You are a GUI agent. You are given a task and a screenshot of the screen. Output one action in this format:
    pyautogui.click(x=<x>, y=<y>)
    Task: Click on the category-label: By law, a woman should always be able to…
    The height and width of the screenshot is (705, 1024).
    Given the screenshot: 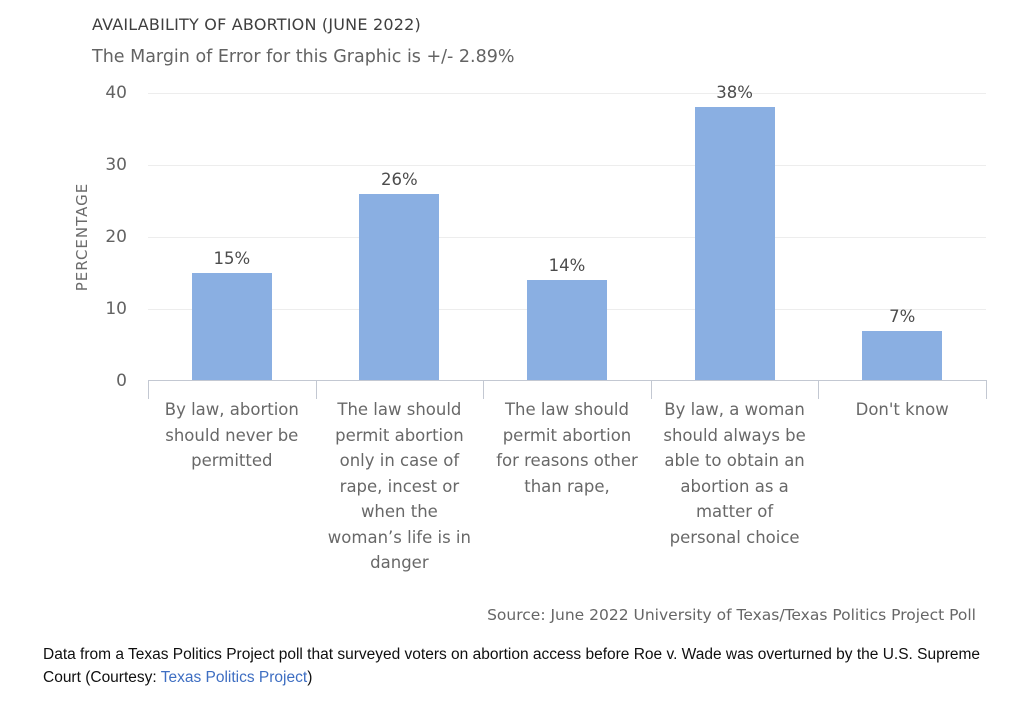 What is the action you would take?
    pyautogui.click(x=734, y=473)
    